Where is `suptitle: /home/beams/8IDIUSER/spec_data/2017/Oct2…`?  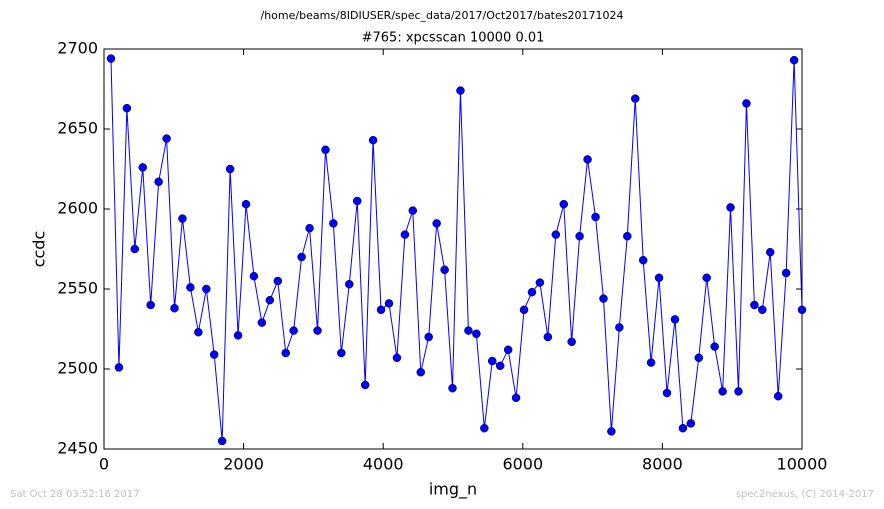 suptitle: /home/beams/8IDIUSER/spec_data/2017/Oct2… is located at coordinates (442, 15).